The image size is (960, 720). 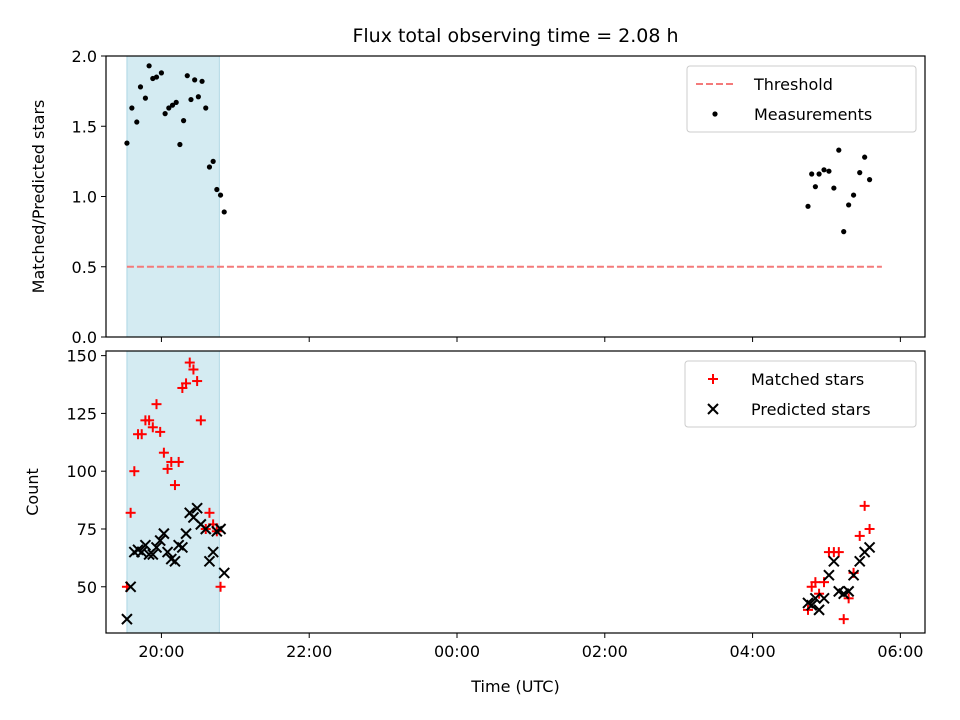 What do you see at coordinates (87, 587) in the screenshot?
I see `y-tick-label: 50` at bounding box center [87, 587].